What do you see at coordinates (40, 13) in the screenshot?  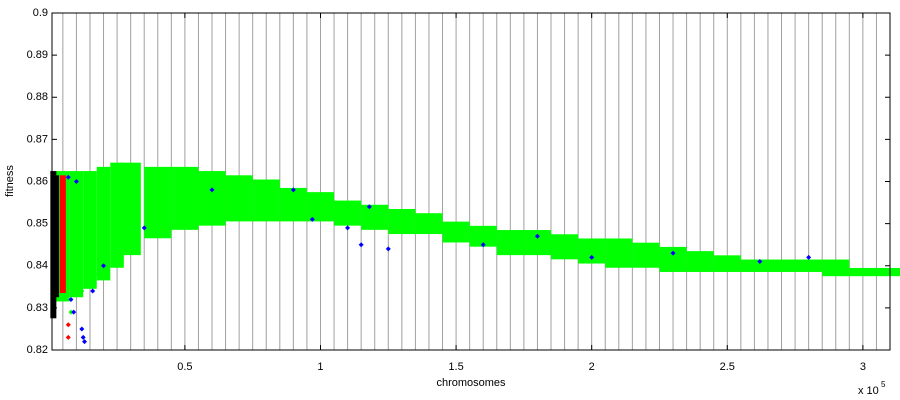 I see `y-tick-label: 0.9` at bounding box center [40, 13].